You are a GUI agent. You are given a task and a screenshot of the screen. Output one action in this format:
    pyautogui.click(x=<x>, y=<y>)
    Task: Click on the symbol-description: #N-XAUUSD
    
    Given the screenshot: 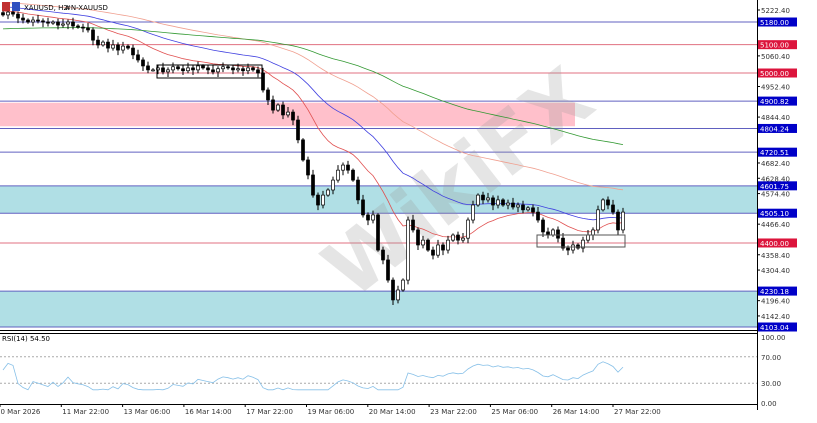 What is the action you would take?
    pyautogui.click(x=86, y=8)
    